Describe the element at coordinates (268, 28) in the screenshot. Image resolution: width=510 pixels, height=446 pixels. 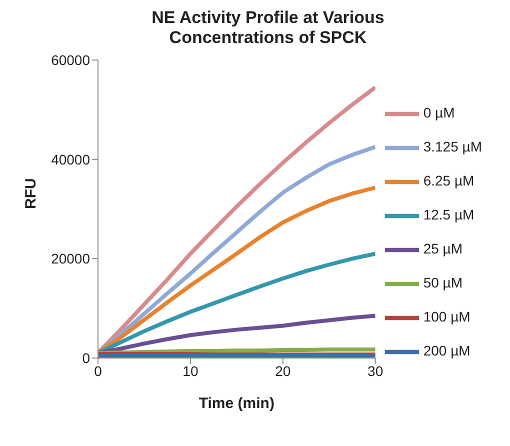
I see `chart-title: NE Activity Profile at Various Concentrations of SPCK` at that location.